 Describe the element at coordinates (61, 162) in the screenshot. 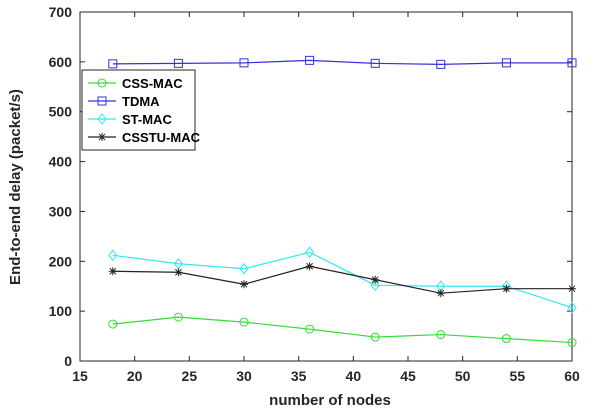

I see `y-tick-label: 400` at that location.